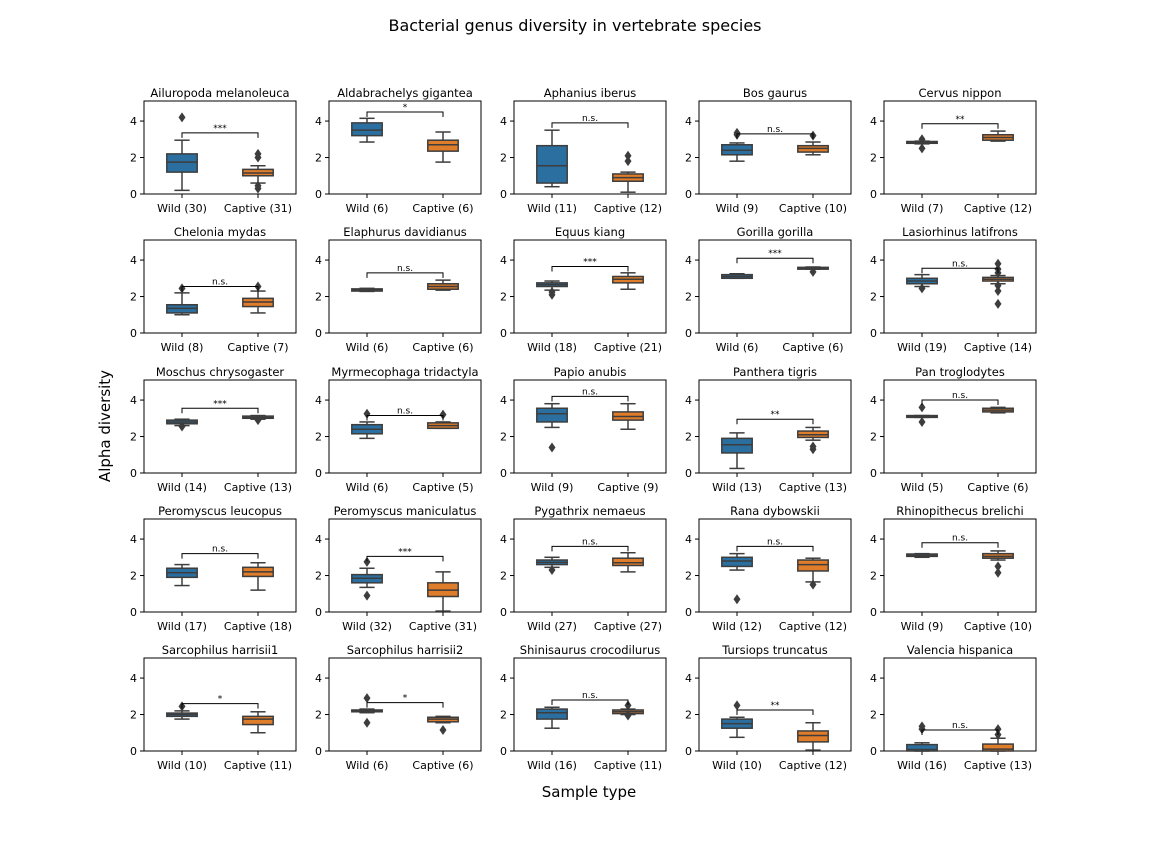  Describe the element at coordinates (552, 208) in the screenshot. I see `x-tick-label: Wild (11)` at that location.